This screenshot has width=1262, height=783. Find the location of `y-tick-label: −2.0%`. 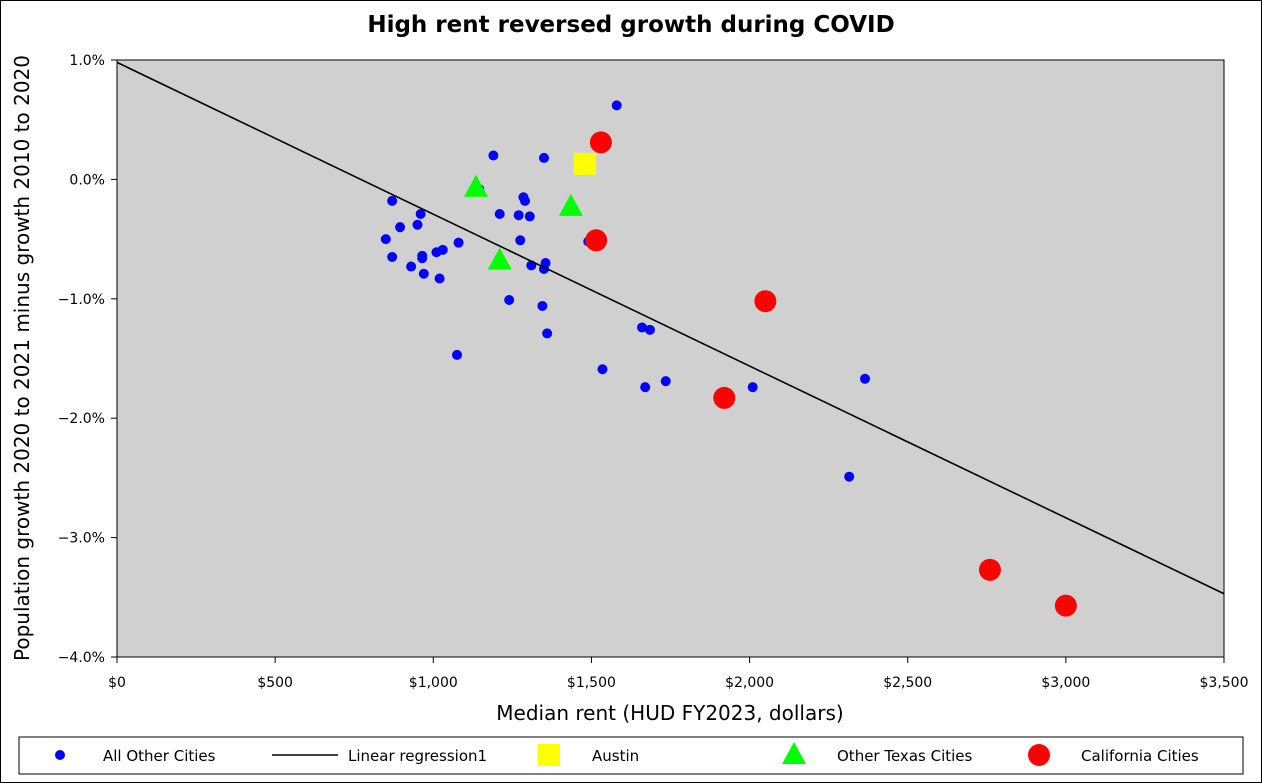

y-tick-label: −2.0% is located at coordinates (81, 419).